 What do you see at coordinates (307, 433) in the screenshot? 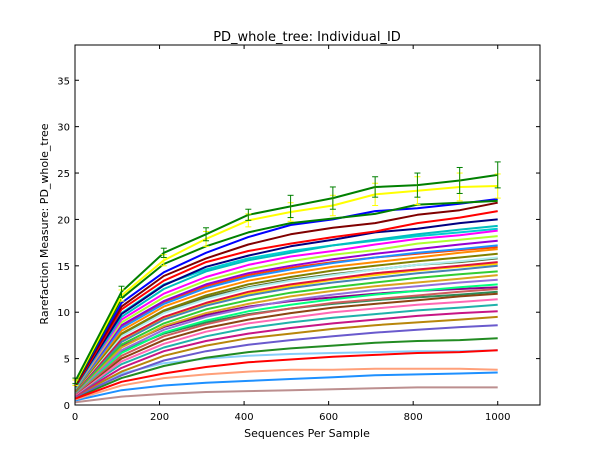
I see `x-axis-title: Sequences Per Sample` at bounding box center [307, 433].